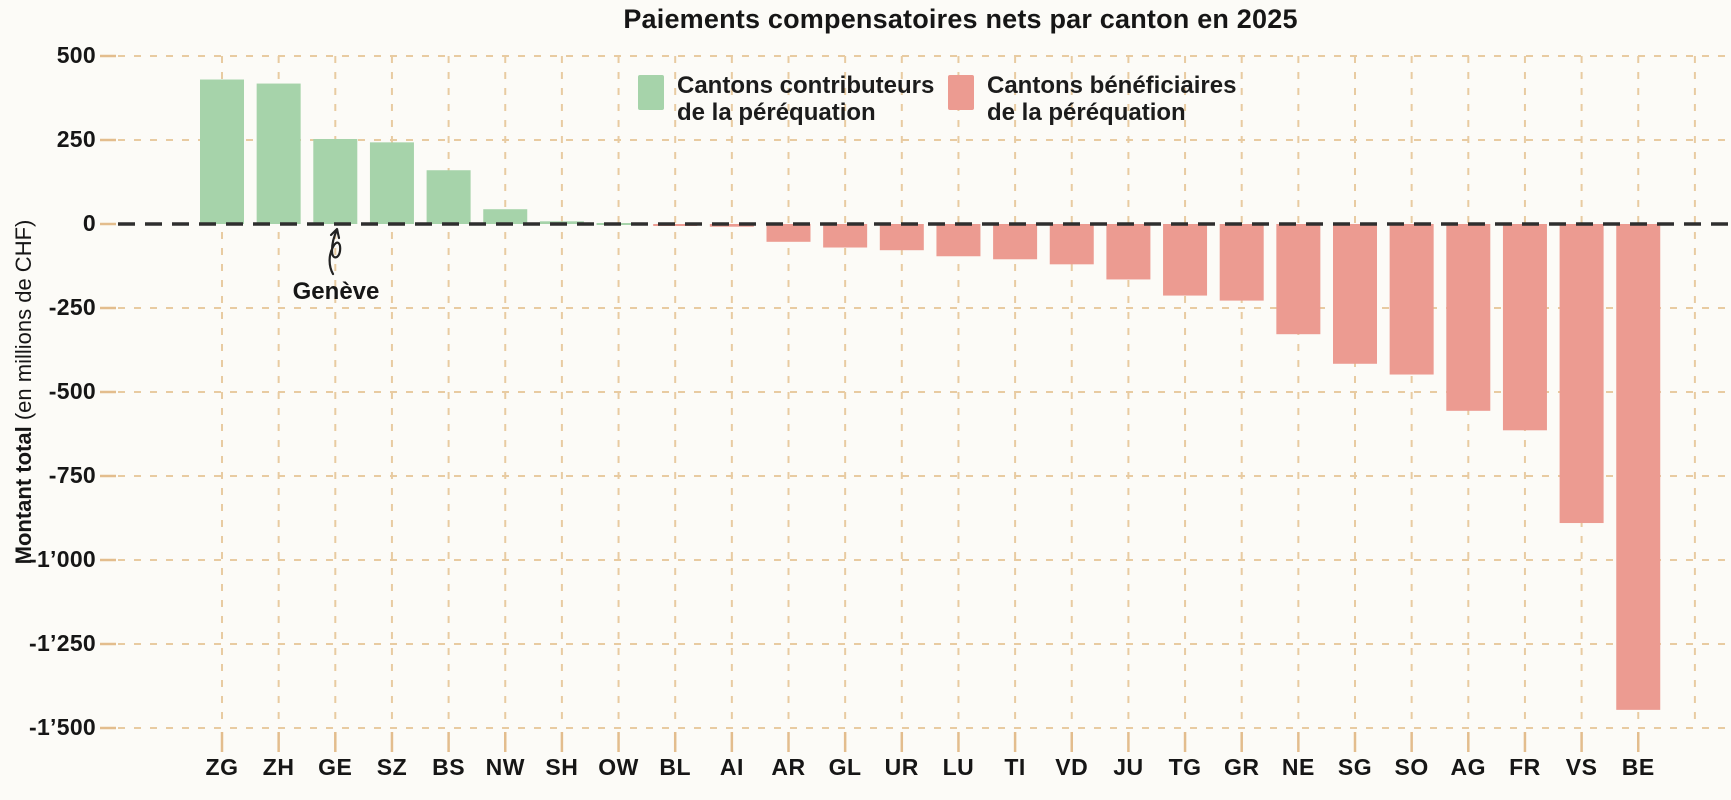 The image size is (1731, 800). What do you see at coordinates (901, 767) in the screenshot?
I see `x-label-UR: UR` at bounding box center [901, 767].